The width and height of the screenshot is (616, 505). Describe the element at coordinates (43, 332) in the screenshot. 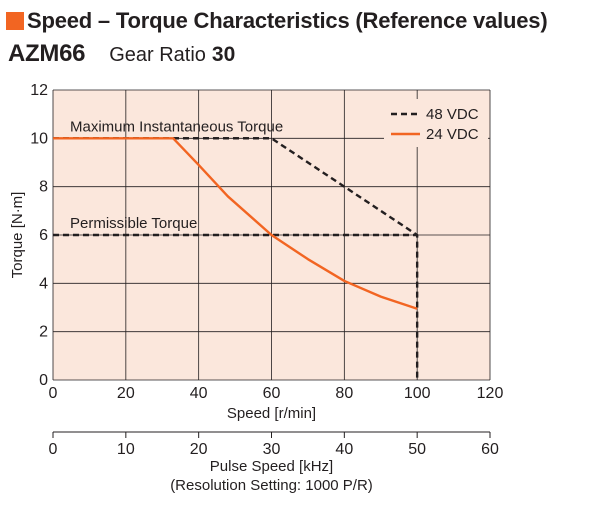

I see `y-tick-label: 2` at that location.